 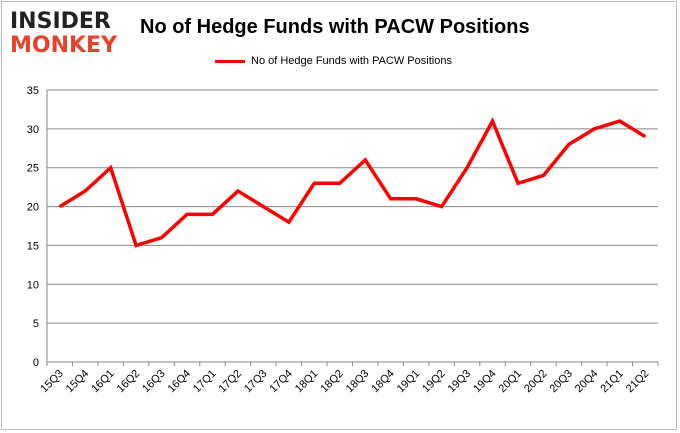 I want to click on x-tick-label: 18Q2, so click(x=332, y=382).